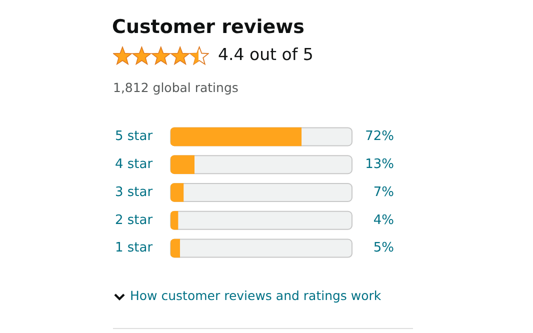  I want to click on y-tick-label: 4 star, so click(134, 164).